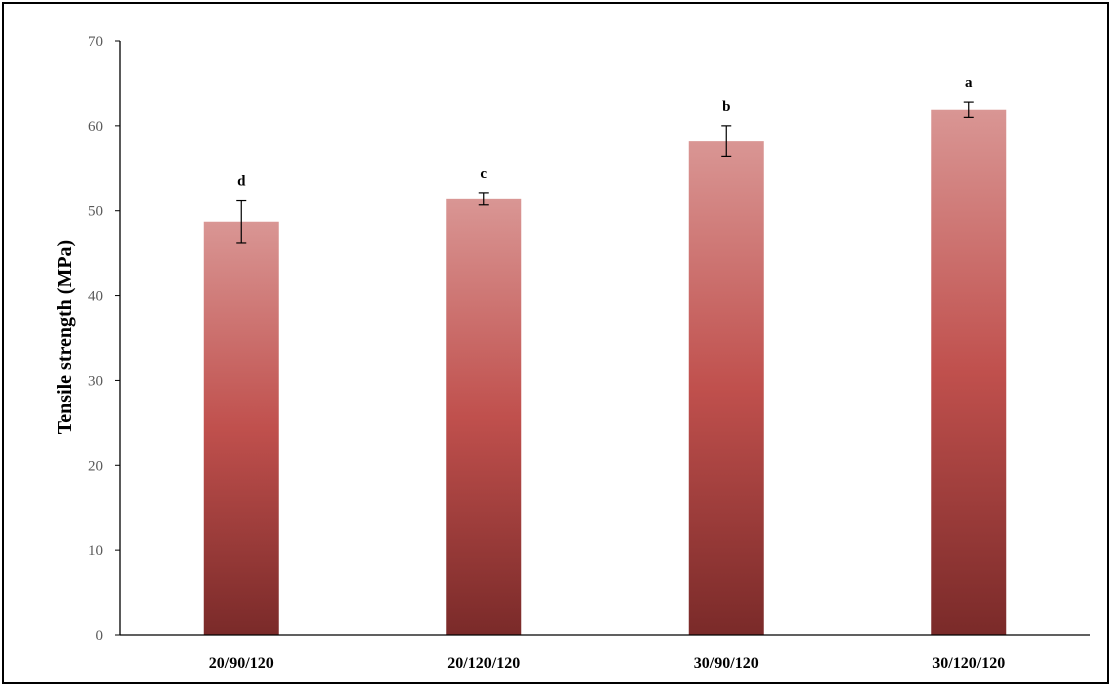 The width and height of the screenshot is (1113, 688). I want to click on y-tick-label: 70, so click(95, 42).